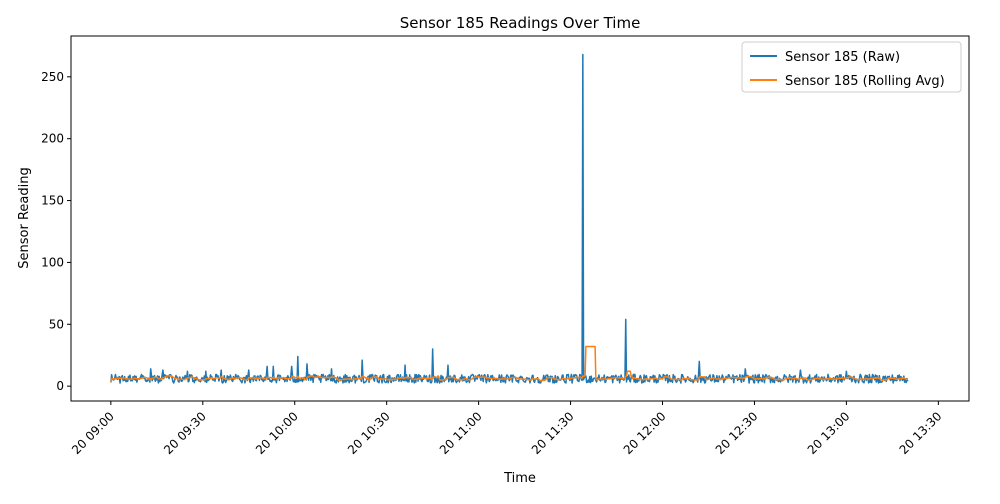 Image resolution: width=1000 pixels, height=504 pixels. I want to click on y-tick-label: 250, so click(52, 77).